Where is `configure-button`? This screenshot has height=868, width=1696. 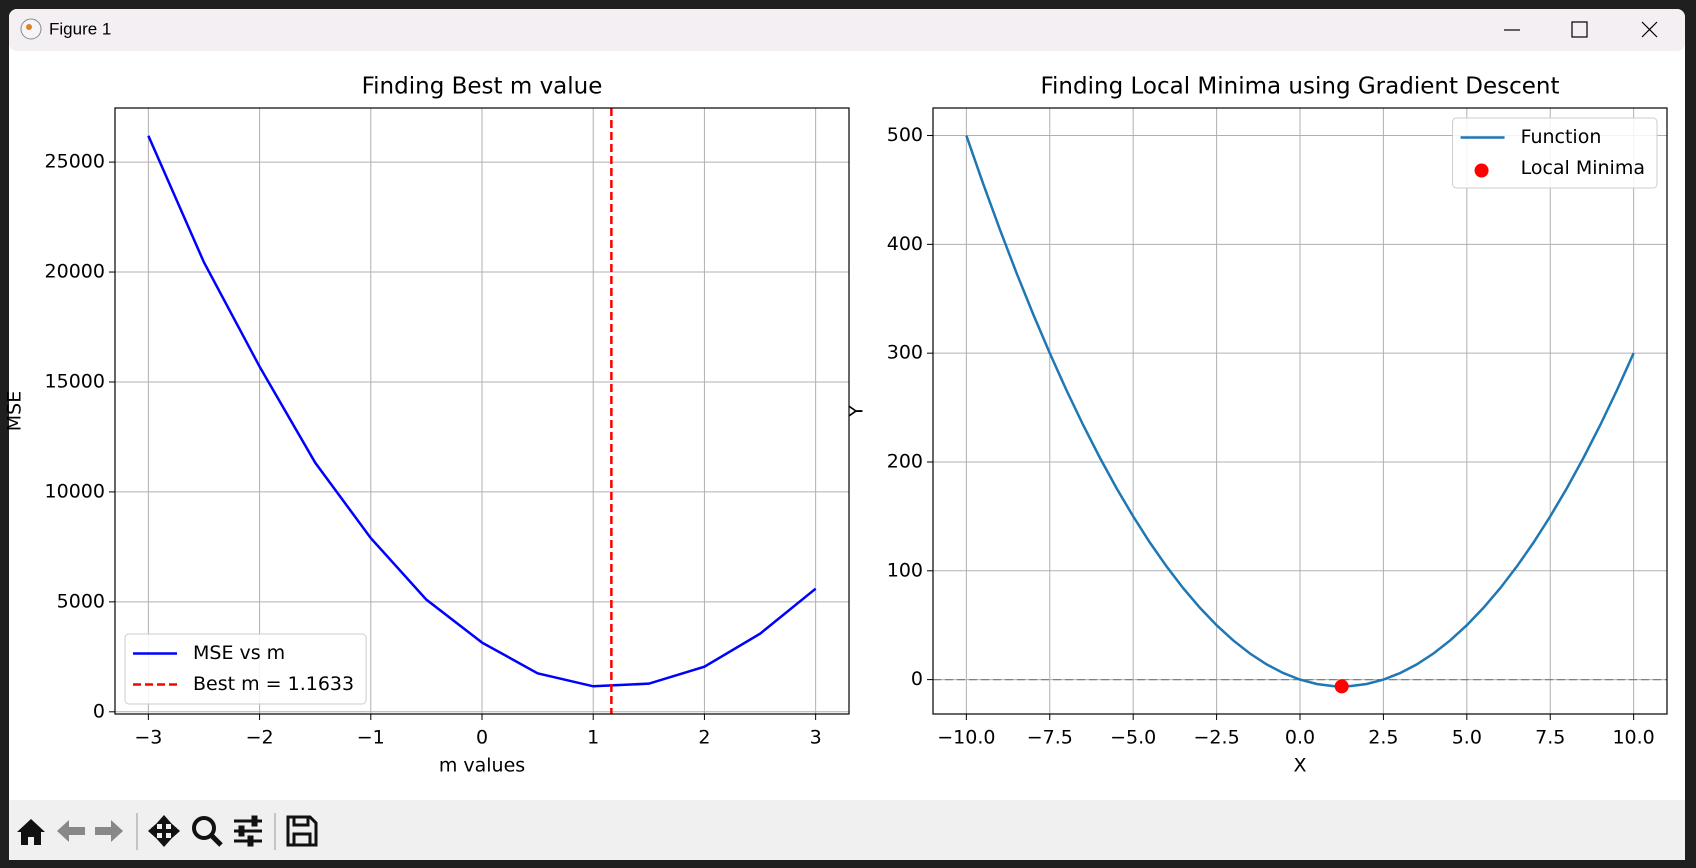
configure-button is located at coordinates (248, 831).